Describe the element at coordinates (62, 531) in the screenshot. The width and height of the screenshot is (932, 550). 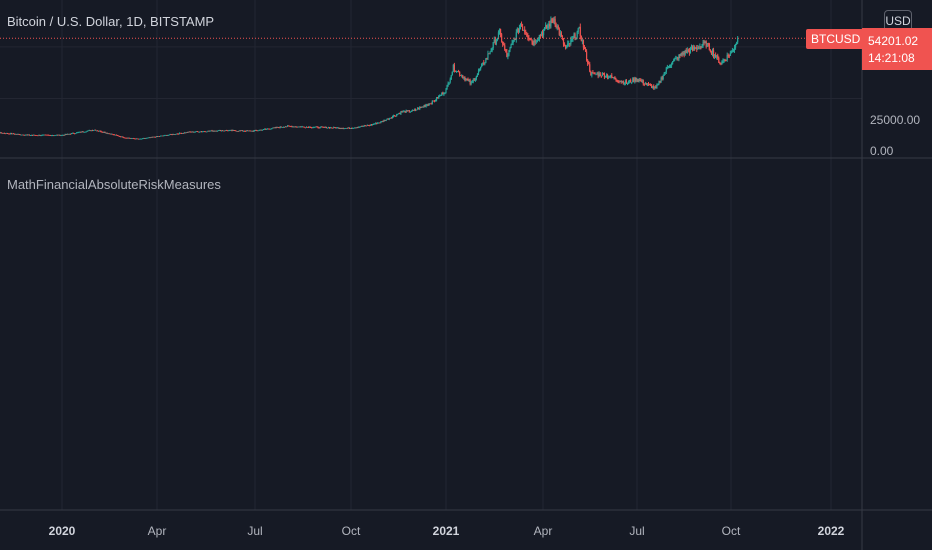
I see `x-tick-label: 2020` at that location.